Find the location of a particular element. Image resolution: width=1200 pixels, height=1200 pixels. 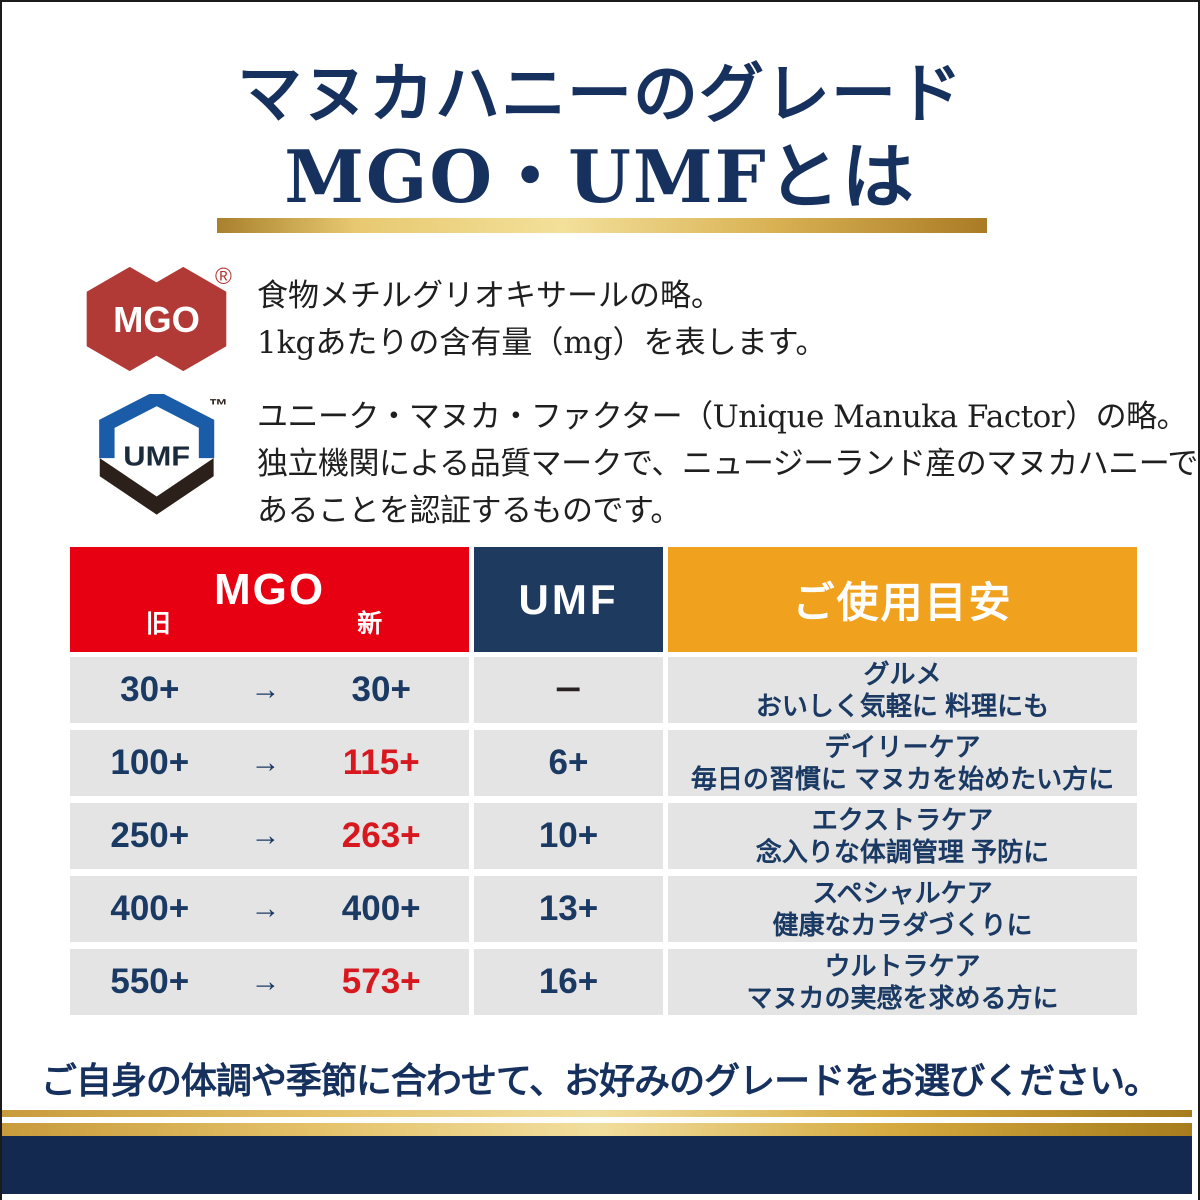

usage-title: ウルトラケア is located at coordinates (902, 966).